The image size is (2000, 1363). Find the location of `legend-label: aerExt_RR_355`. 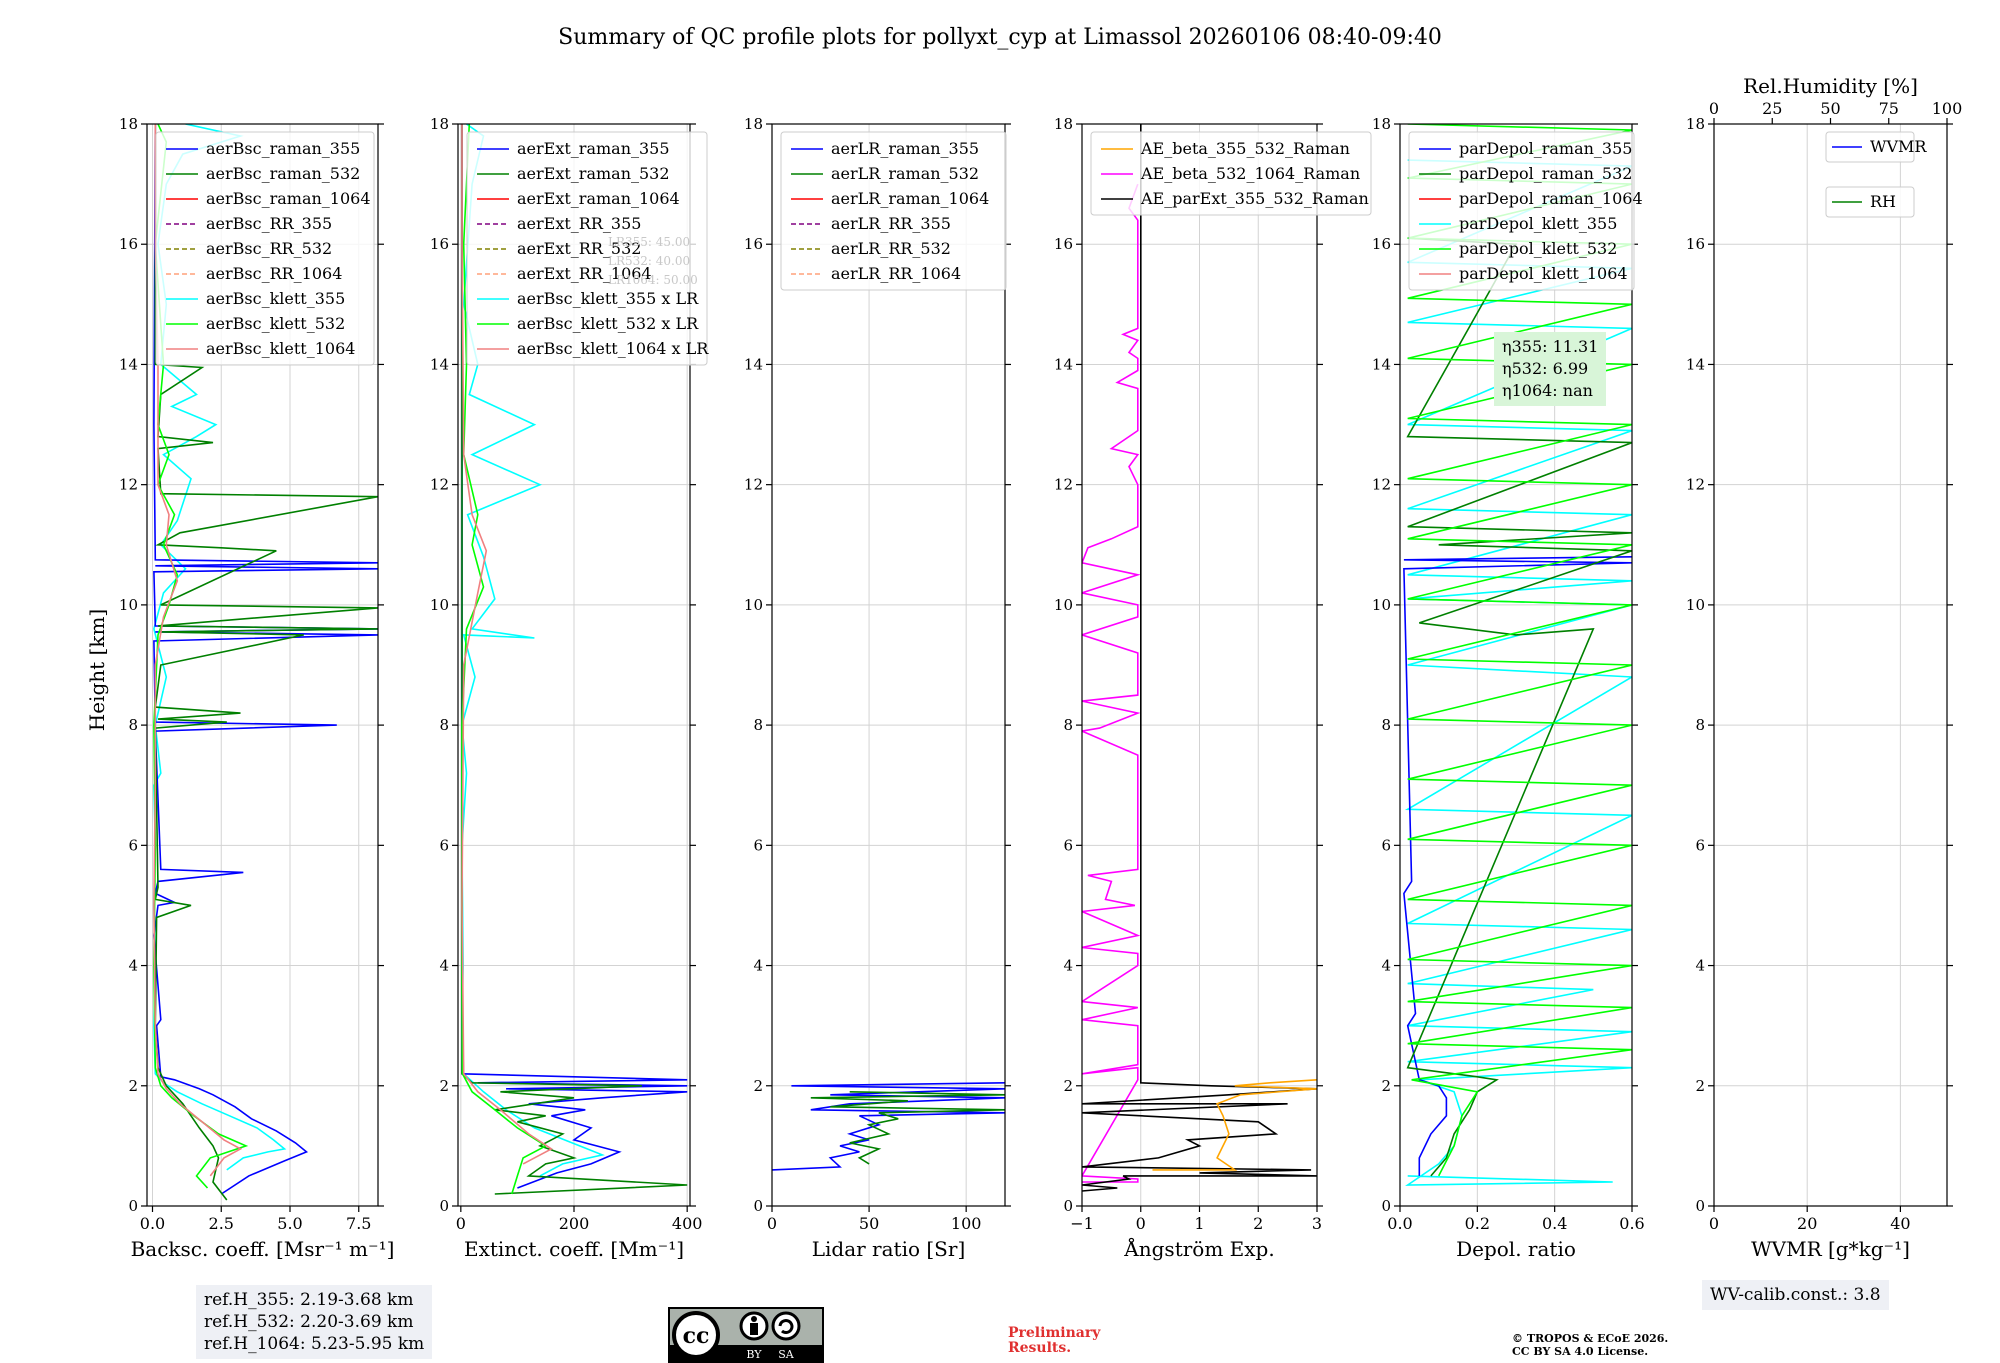

legend-label: aerExt_RR_355 is located at coordinates (579, 223).